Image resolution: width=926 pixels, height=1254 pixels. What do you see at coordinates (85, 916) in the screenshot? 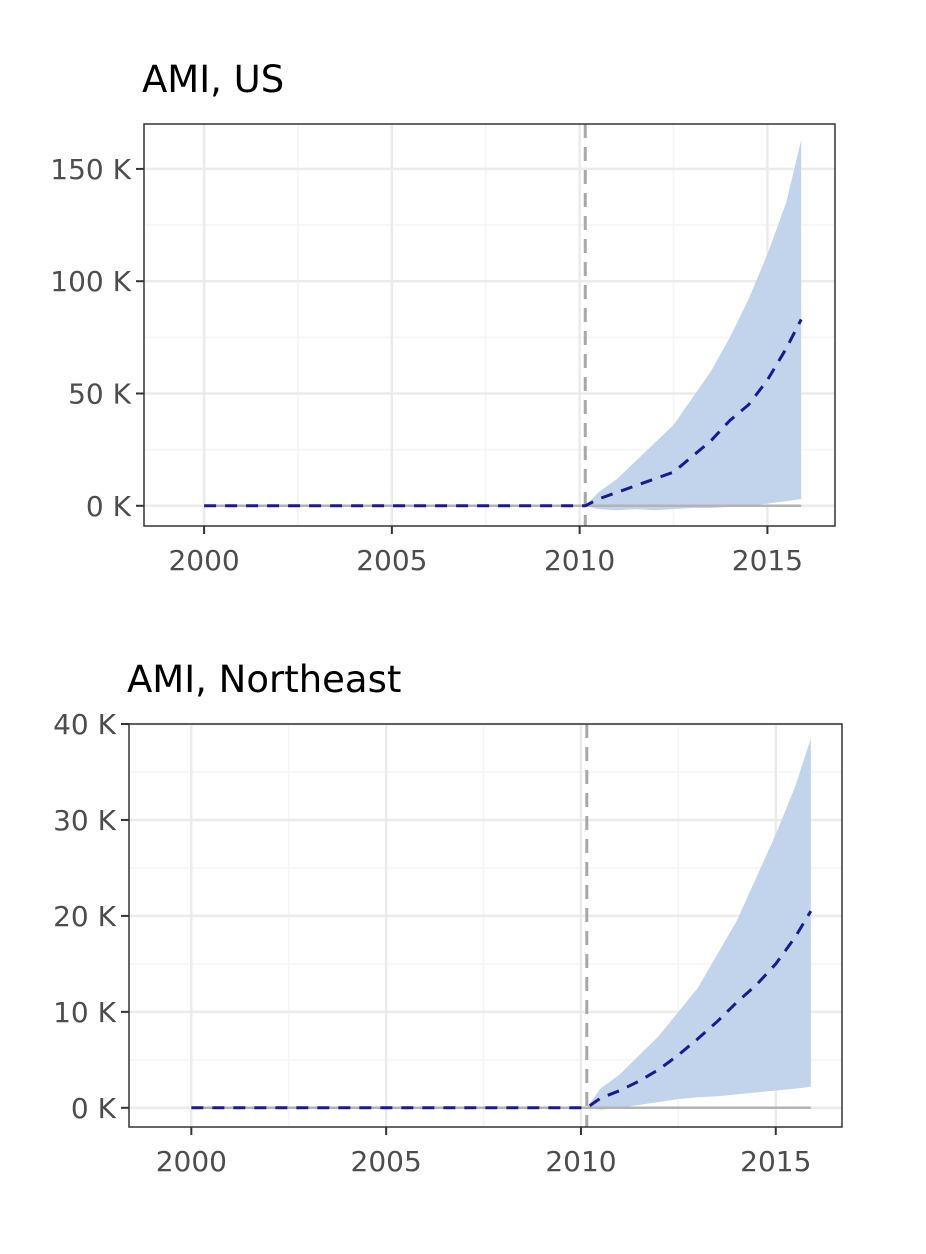
I see `y-tick-label: 20 K` at bounding box center [85, 916].